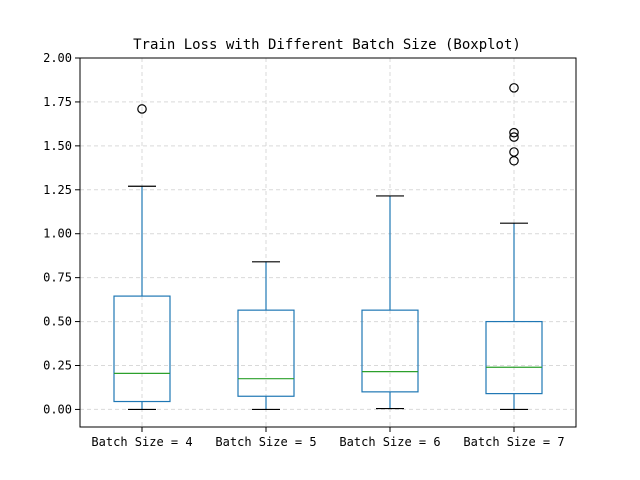  What do you see at coordinates (57, 58) in the screenshot?
I see `y-tick-label: 2.00` at bounding box center [57, 58].